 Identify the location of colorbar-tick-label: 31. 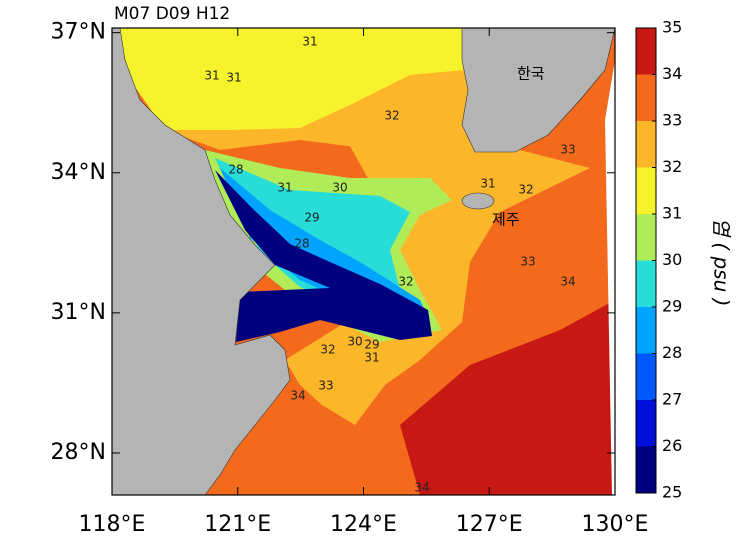
(672, 213).